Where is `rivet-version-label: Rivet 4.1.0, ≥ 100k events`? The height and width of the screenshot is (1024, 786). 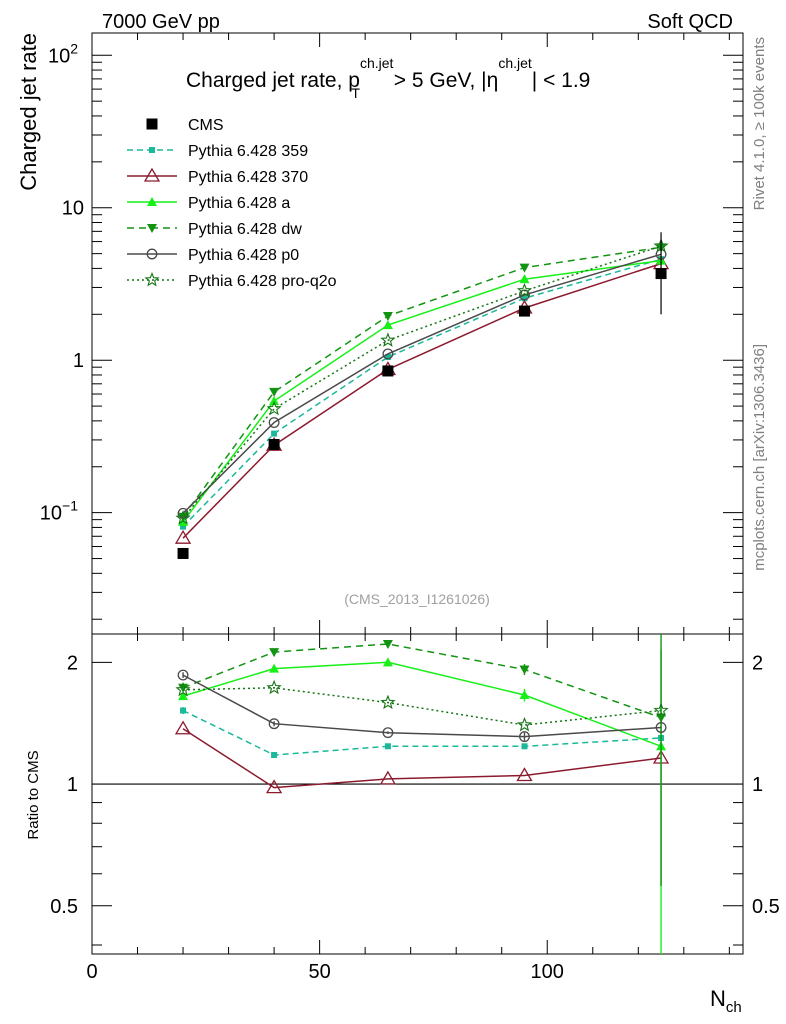 rivet-version-label: Rivet 4.1.0, ≥ 100k events is located at coordinates (759, 123).